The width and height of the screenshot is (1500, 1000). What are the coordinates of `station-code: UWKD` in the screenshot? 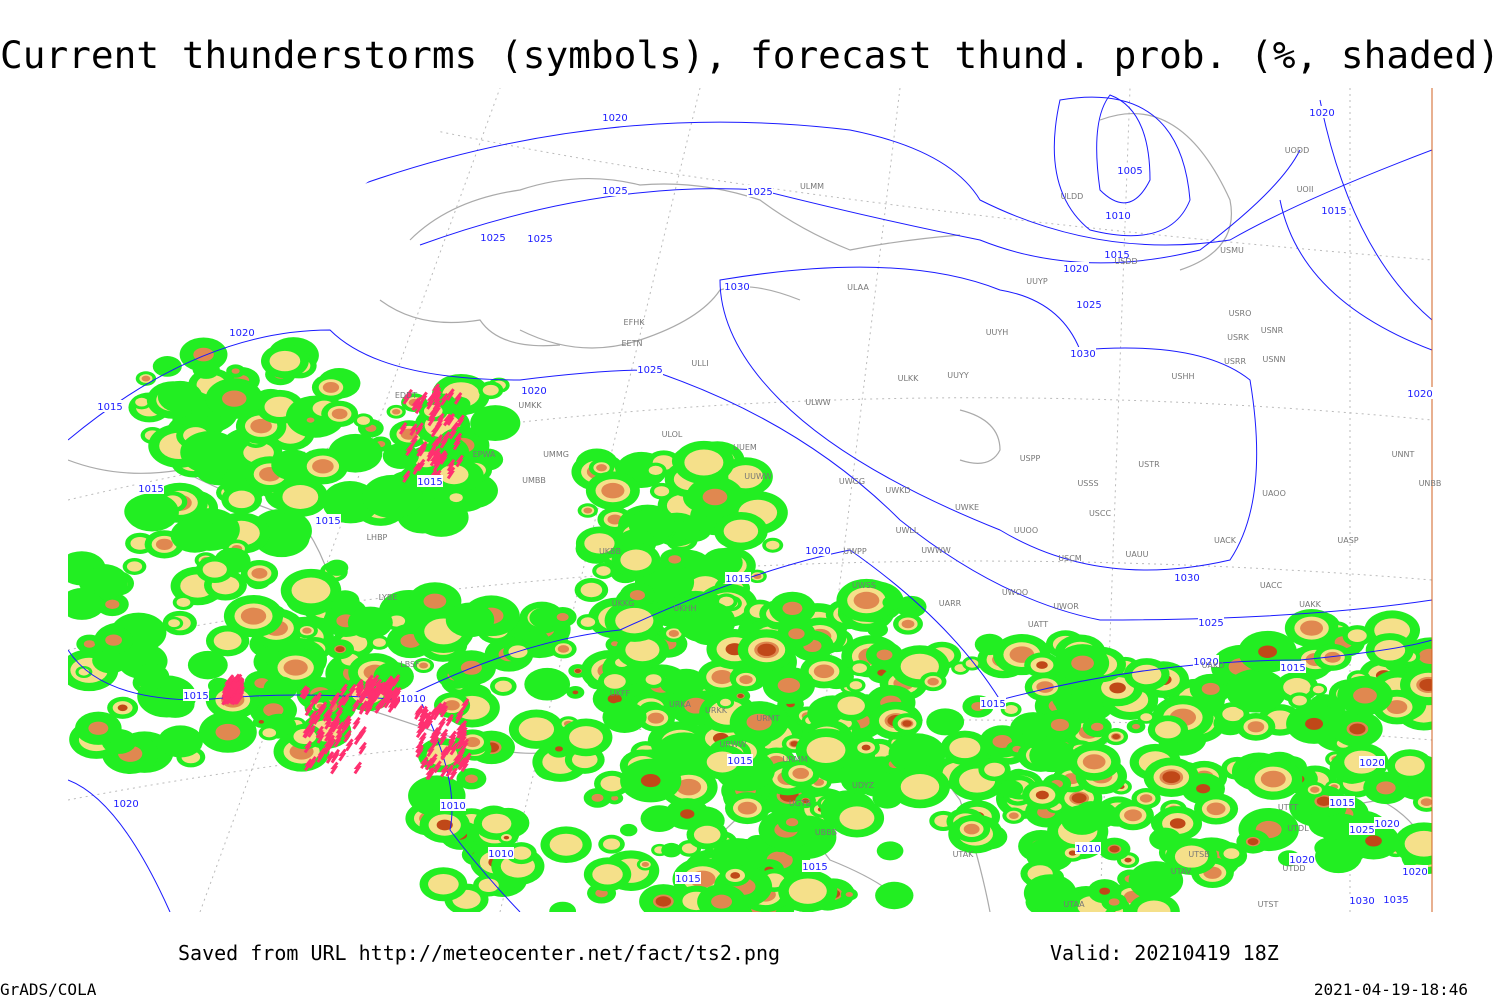 It's located at (897, 490).